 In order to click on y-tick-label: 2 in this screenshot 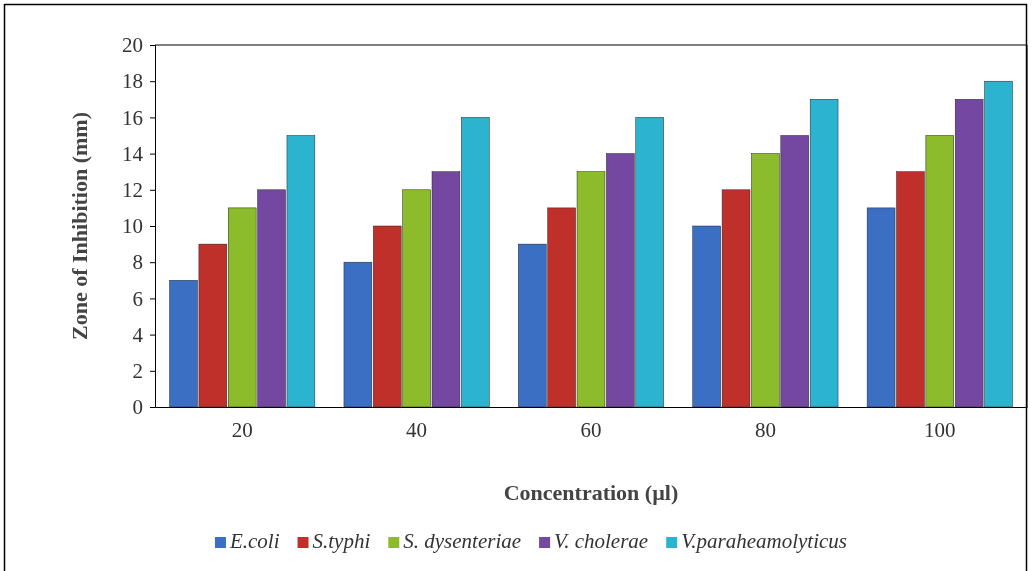, I will do `click(137, 371)`.